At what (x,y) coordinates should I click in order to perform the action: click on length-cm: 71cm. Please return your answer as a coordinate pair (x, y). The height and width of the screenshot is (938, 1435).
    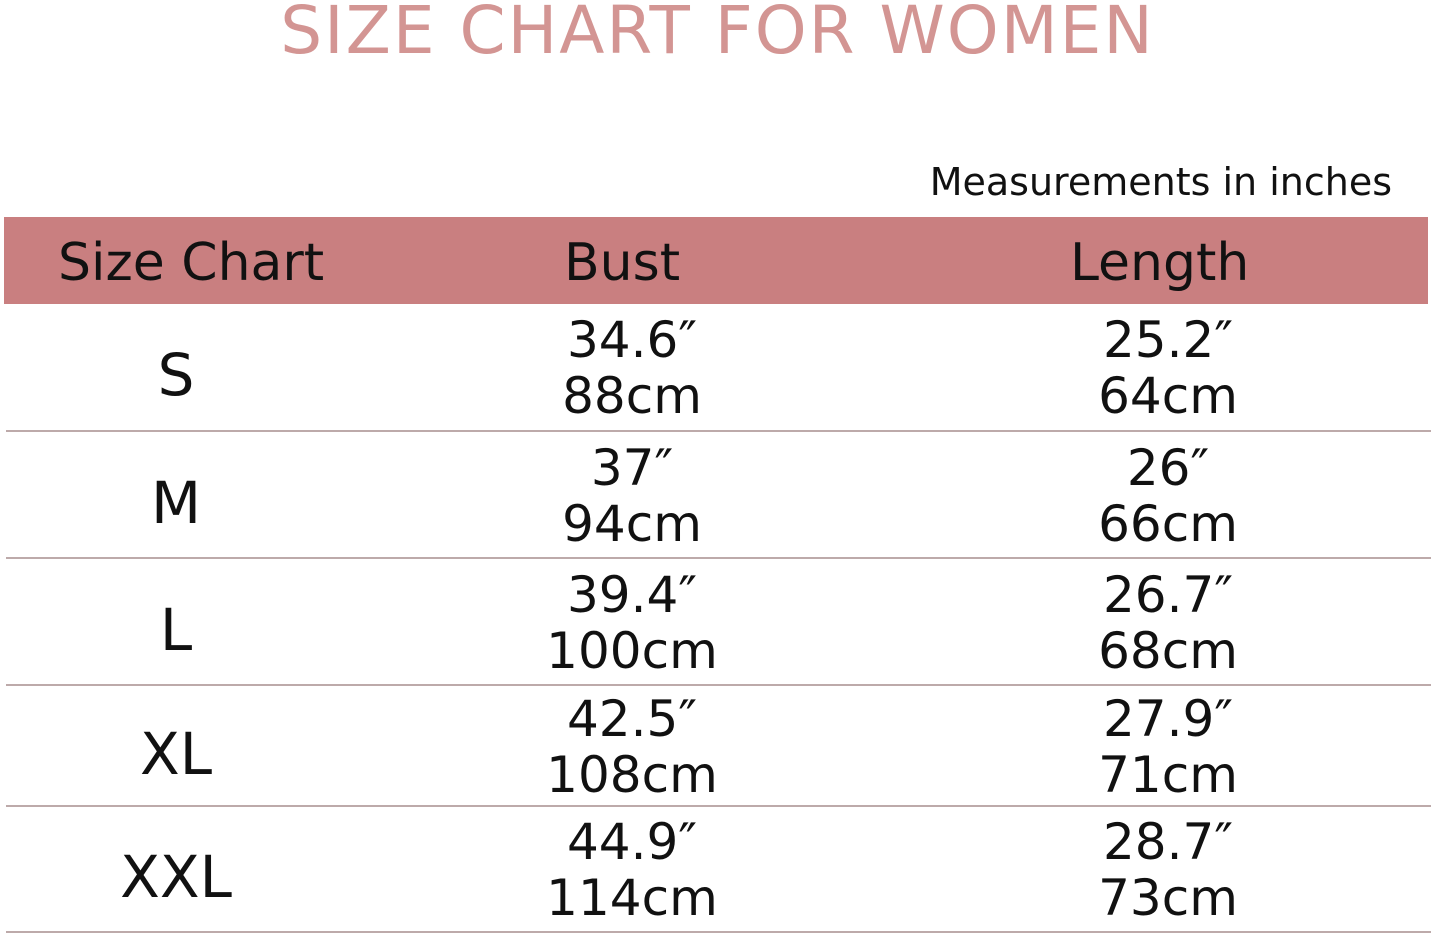
    Looking at the image, I should click on (1168, 774).